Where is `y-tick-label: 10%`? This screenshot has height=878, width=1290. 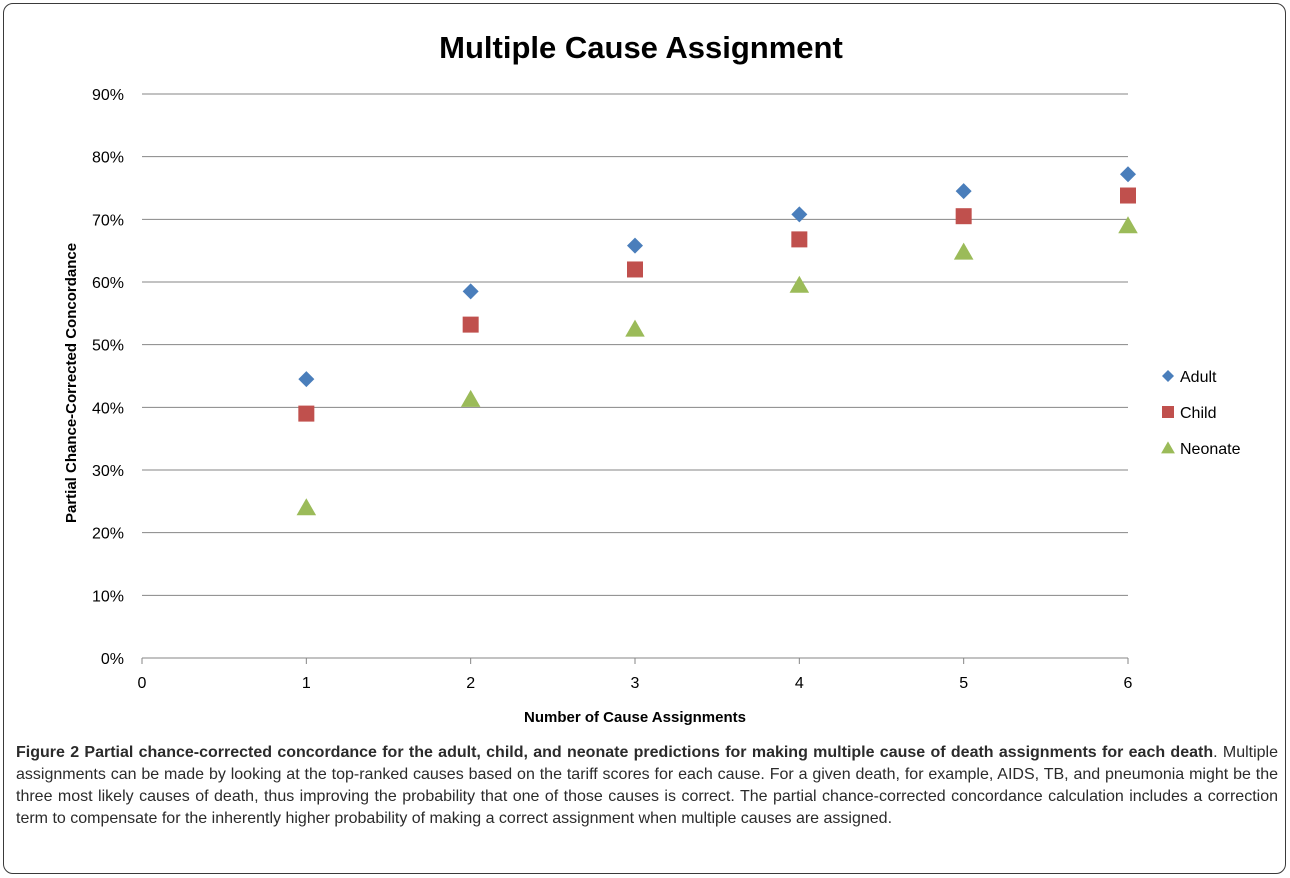
y-tick-label: 10% is located at coordinates (108, 596).